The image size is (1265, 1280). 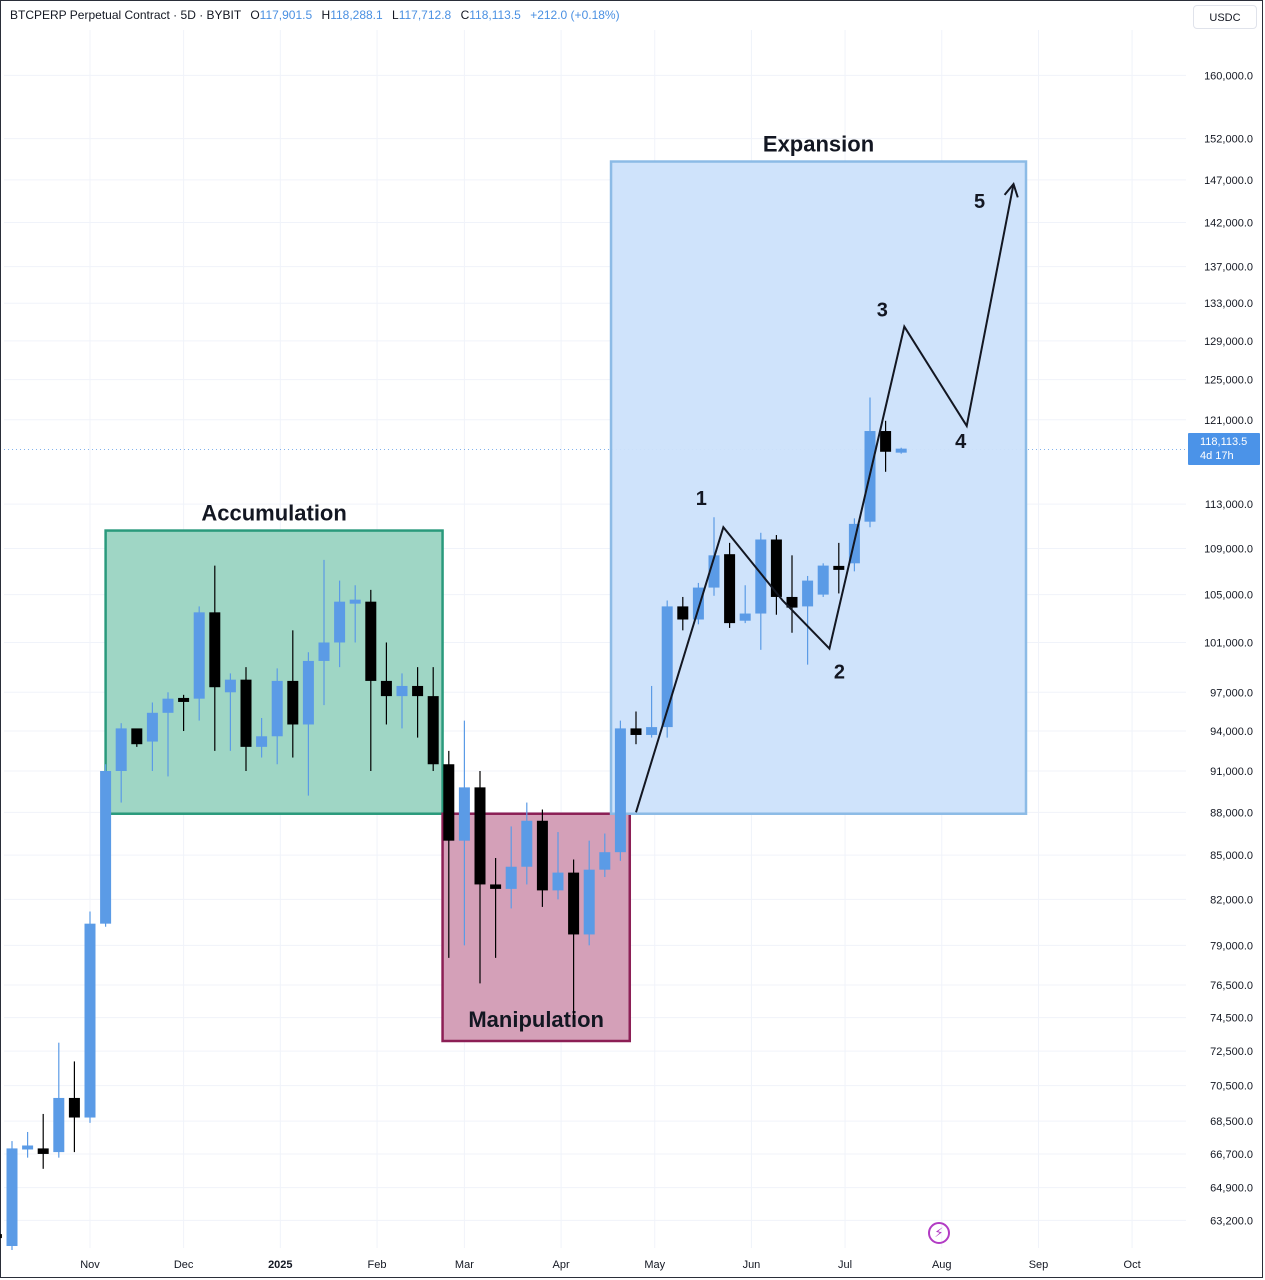 I want to click on x-tick-label: Jul, so click(x=845, y=1265).